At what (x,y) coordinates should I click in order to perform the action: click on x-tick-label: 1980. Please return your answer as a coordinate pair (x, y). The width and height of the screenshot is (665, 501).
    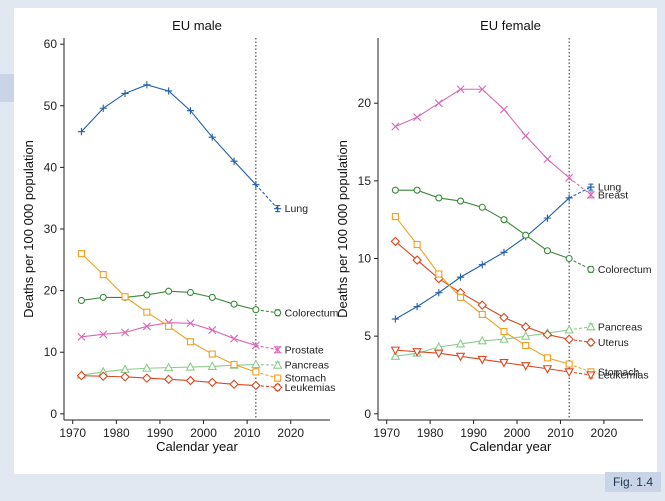
    Looking at the image, I should click on (430, 433).